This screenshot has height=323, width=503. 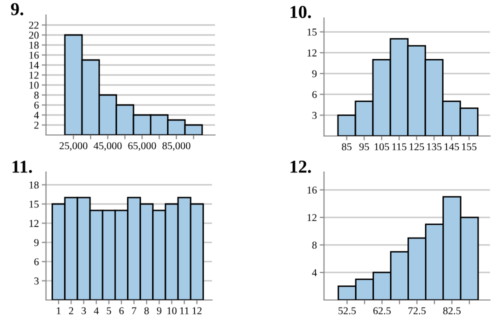 I want to click on chart-title: 10., so click(x=300, y=12).